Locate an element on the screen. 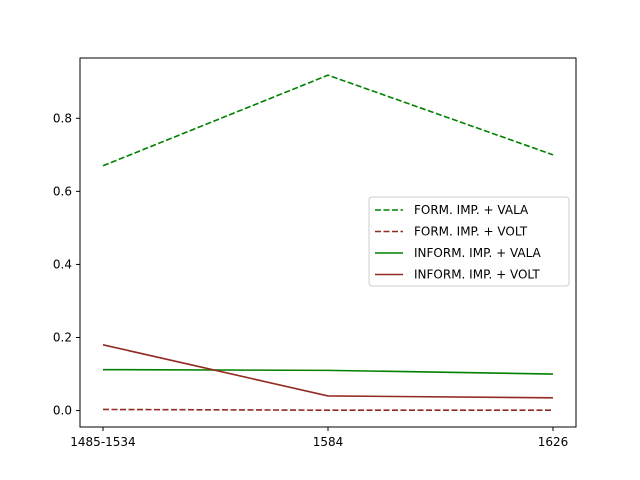 The height and width of the screenshot is (480, 640). y-tick-label: 0.0 is located at coordinates (62, 411).